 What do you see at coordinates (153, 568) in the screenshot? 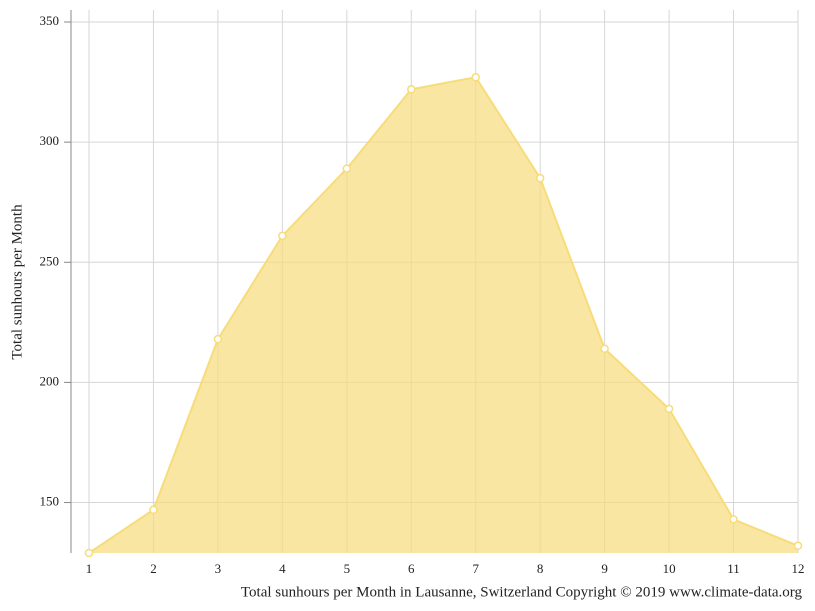
I see `x-tick-label: 2` at bounding box center [153, 568].